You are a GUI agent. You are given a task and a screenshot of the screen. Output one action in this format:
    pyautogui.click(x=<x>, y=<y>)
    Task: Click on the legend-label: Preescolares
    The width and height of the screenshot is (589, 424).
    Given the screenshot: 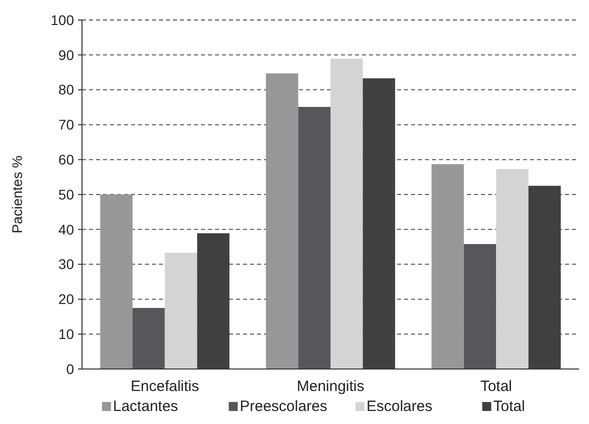 What is the action you would take?
    pyautogui.click(x=284, y=406)
    